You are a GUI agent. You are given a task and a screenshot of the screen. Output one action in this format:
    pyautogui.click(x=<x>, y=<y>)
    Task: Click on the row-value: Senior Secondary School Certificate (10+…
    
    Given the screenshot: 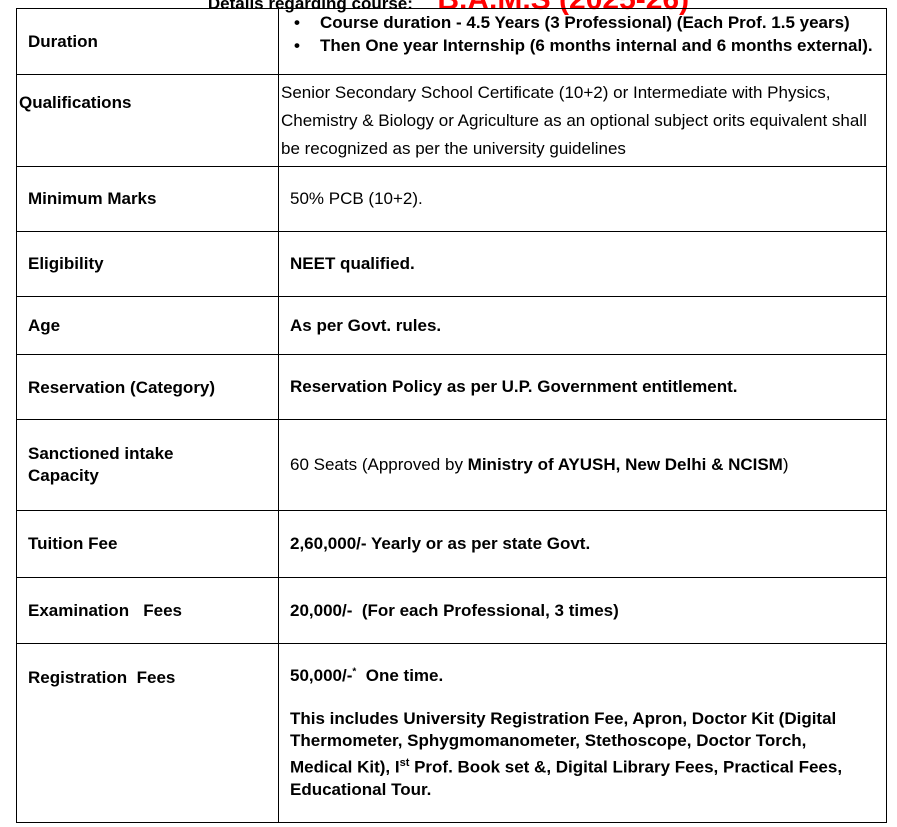 What is the action you would take?
    pyautogui.click(x=582, y=120)
    